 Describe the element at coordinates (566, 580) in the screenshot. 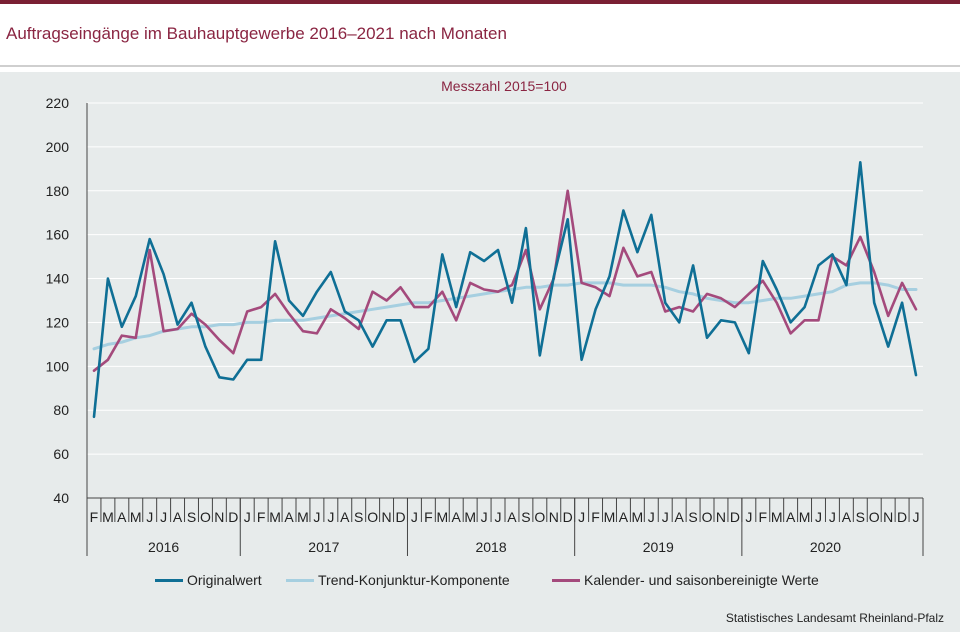

I see `legend-swatch-adjusted` at that location.